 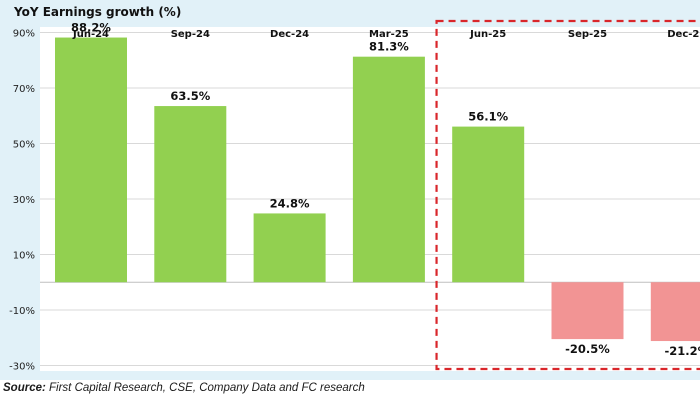 I want to click on data-label: 81.3%, so click(x=389, y=47).